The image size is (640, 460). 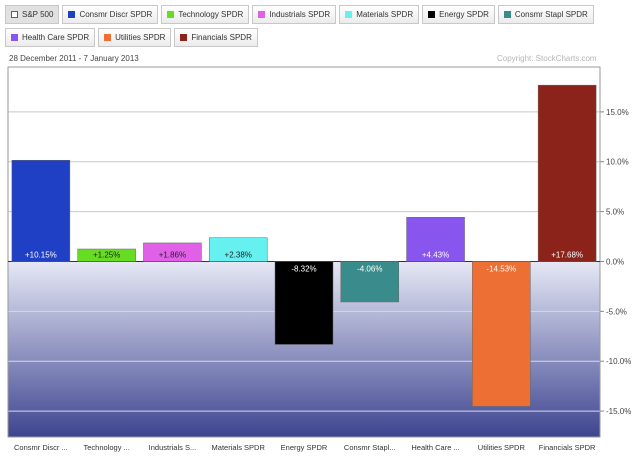 What do you see at coordinates (435, 254) in the screenshot?
I see `bar-value-label: +4.43%` at bounding box center [435, 254].